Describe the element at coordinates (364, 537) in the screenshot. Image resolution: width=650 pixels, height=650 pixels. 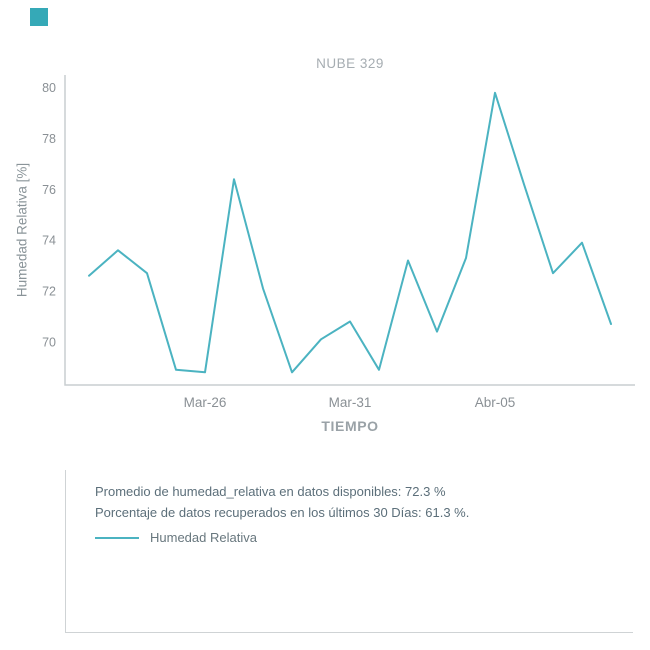
I see `legend: Humedad Relativa` at that location.